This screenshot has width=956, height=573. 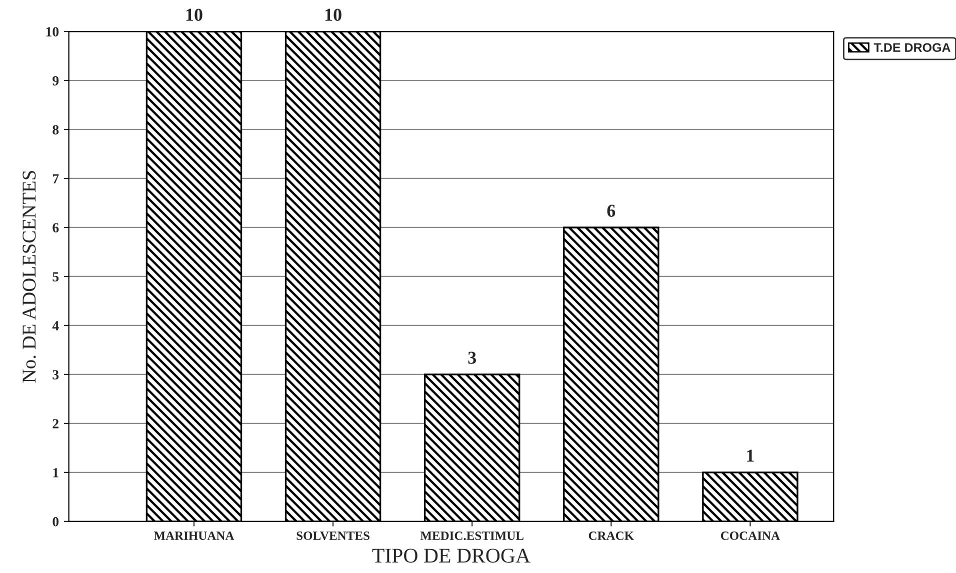 I want to click on y-tick-label: 2, so click(x=55, y=423).